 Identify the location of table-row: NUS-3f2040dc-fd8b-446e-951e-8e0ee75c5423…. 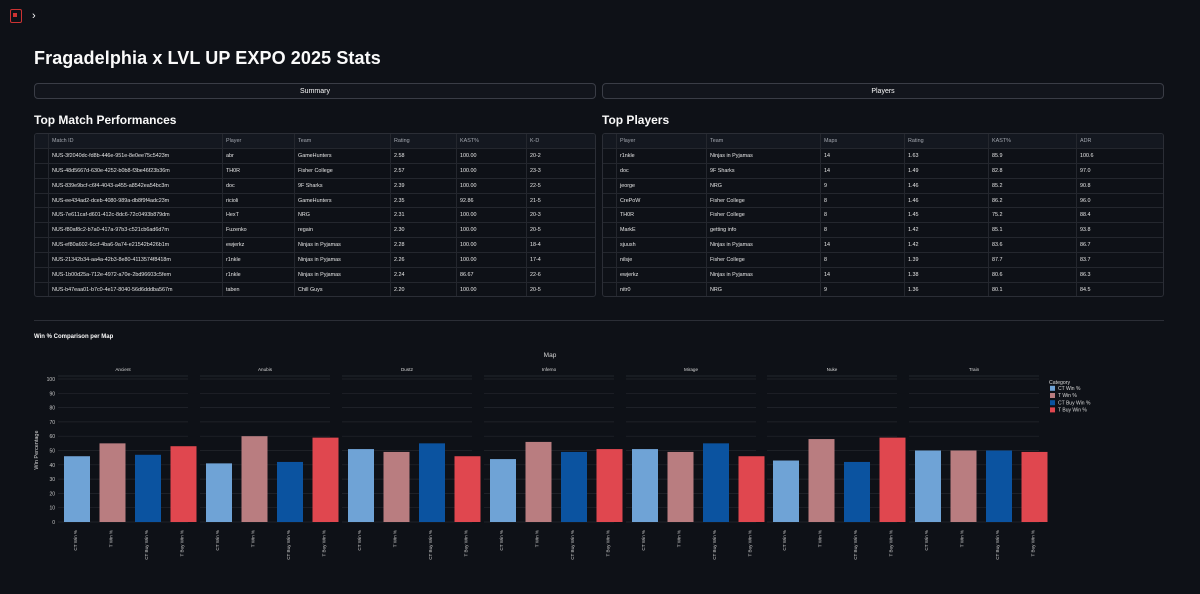
(315, 156).